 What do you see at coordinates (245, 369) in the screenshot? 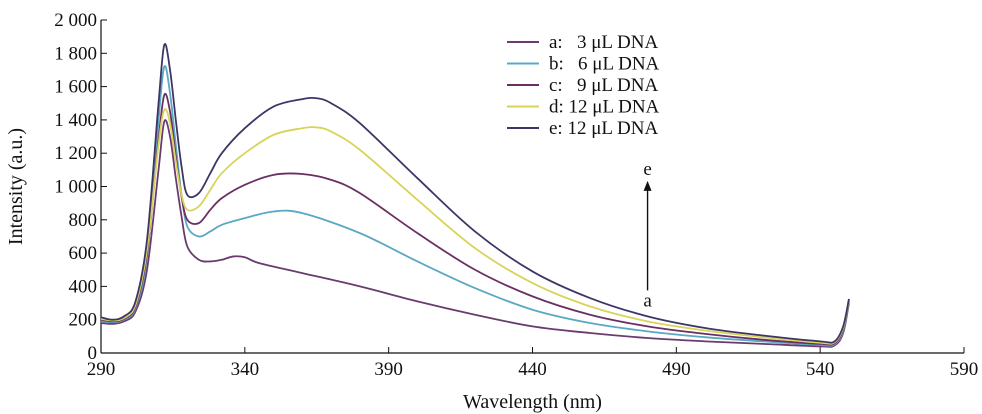
I see `x-tick-label: 340` at bounding box center [245, 369].